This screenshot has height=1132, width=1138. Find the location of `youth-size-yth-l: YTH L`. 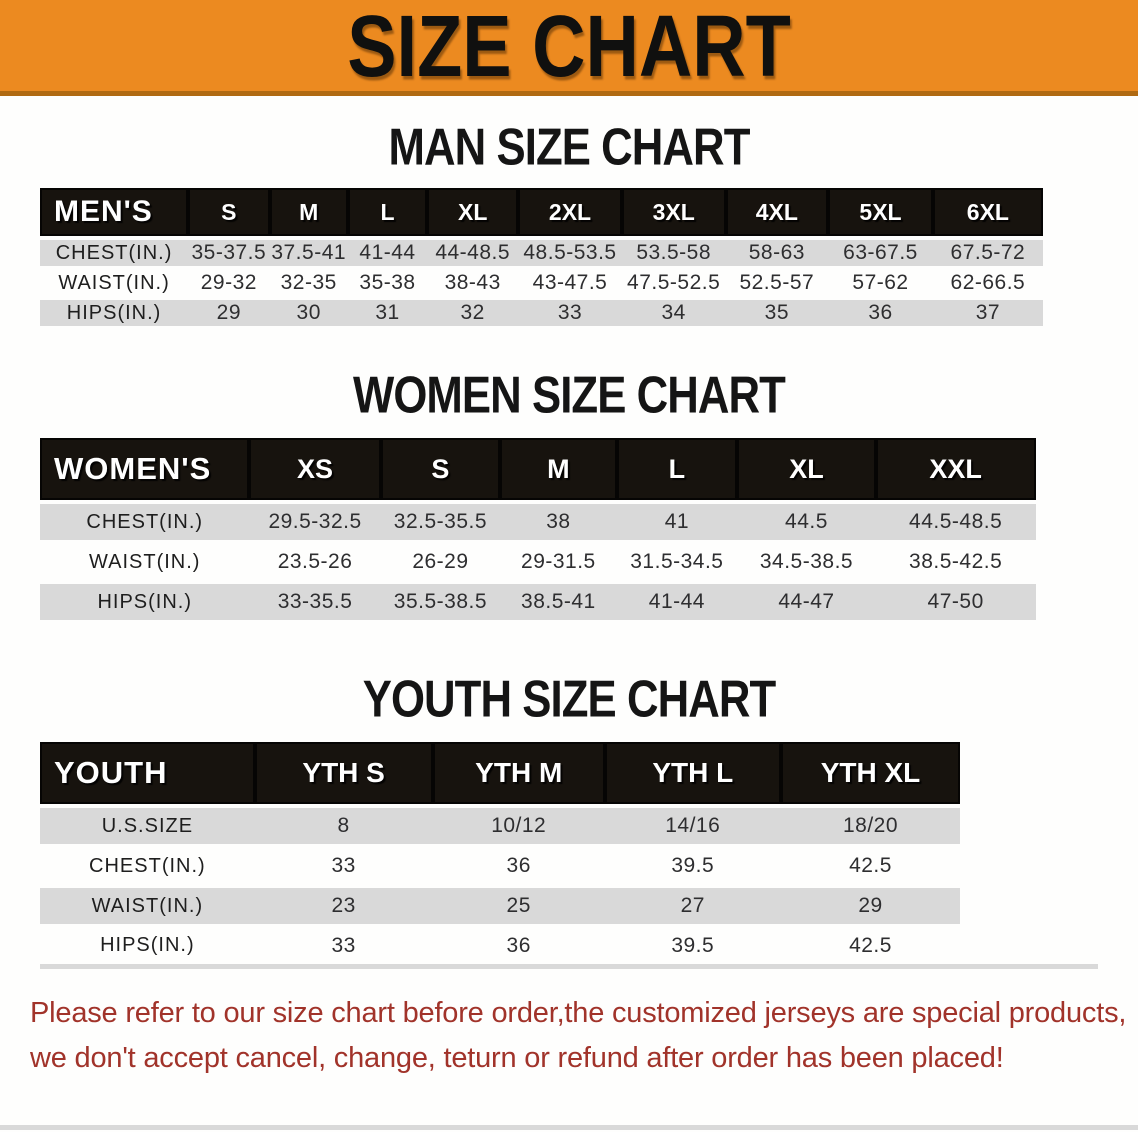

youth-size-yth-l: YTH L is located at coordinates (692, 775).